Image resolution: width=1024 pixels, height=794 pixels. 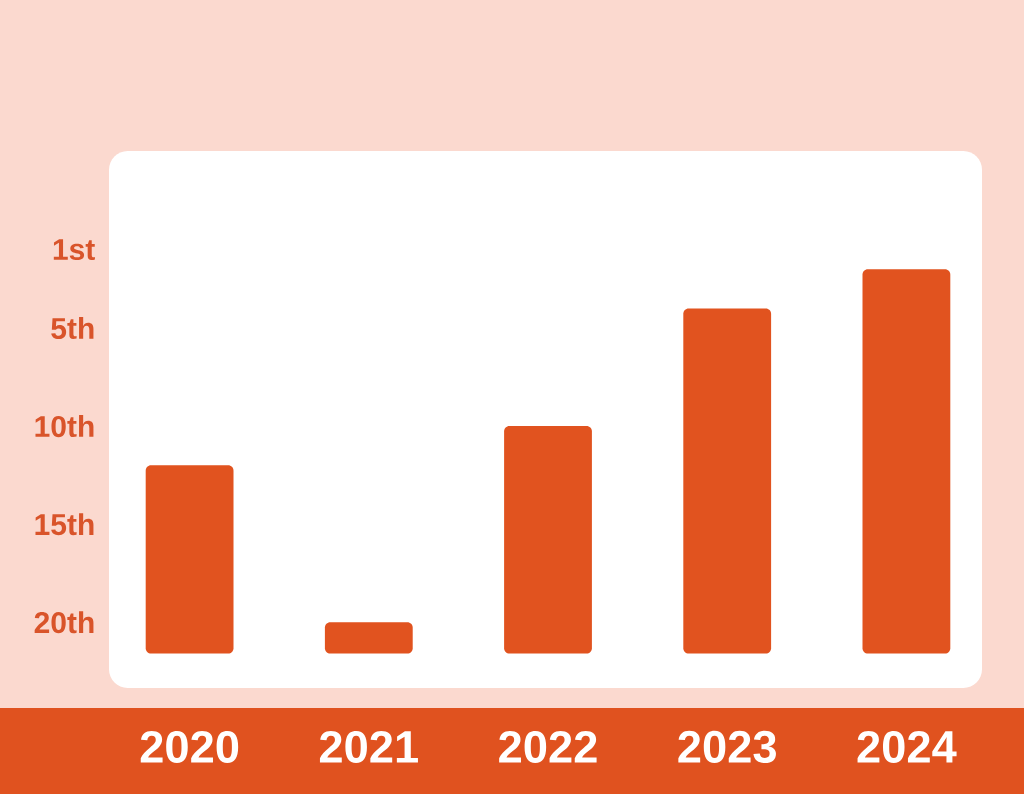 What do you see at coordinates (189, 746) in the screenshot?
I see `x-tick-label: 2020` at bounding box center [189, 746].